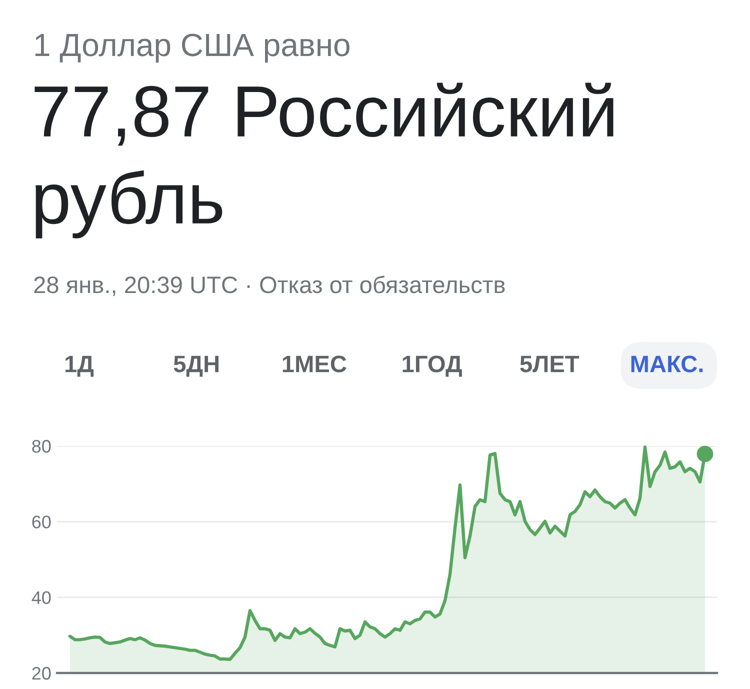 The image size is (750, 689). What do you see at coordinates (196, 366) in the screenshot?
I see `text: 5ДН` at bounding box center [196, 366].